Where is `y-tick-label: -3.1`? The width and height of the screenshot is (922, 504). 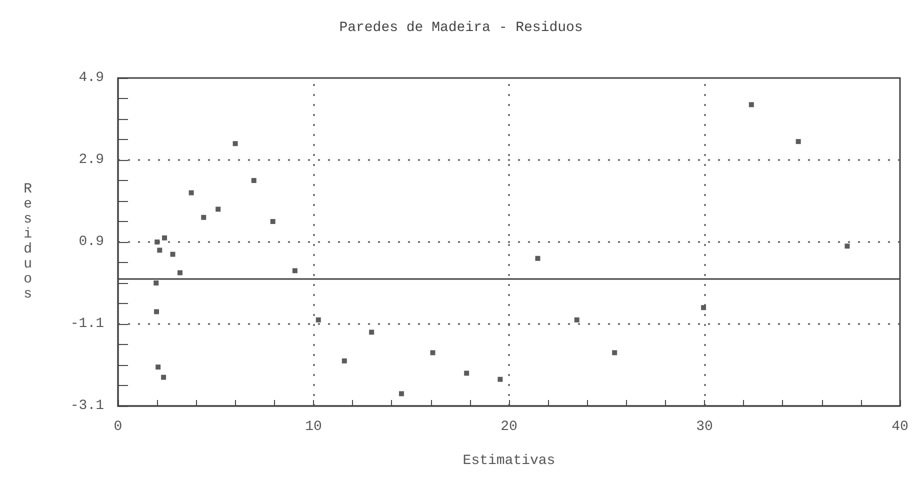
y-tick-label: -3.1 is located at coordinates (87, 406).